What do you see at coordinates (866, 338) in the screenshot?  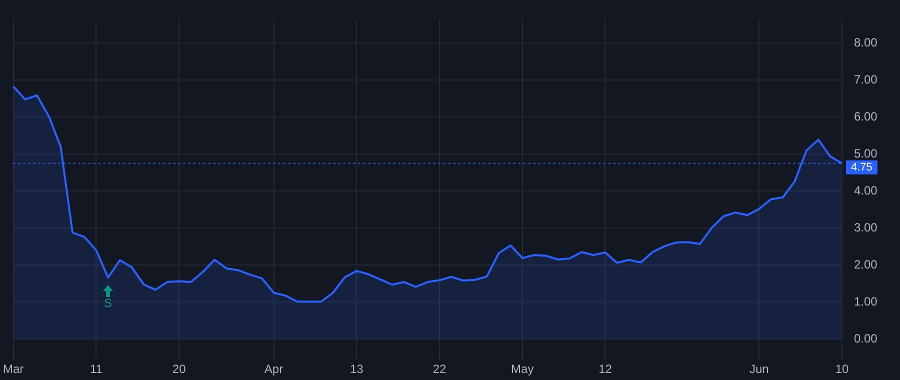 I see `y-tick-label: 0.00` at bounding box center [866, 338].